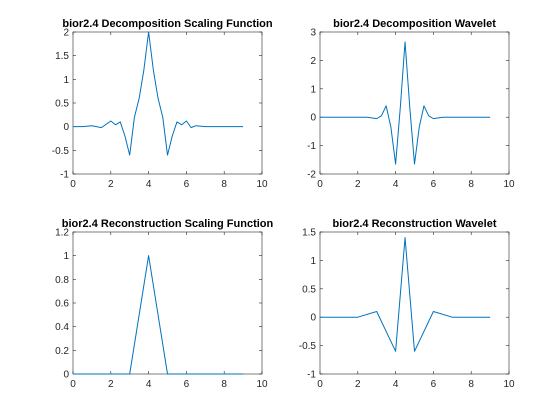  I want to click on y-tick-label: 3, so click(313, 33).